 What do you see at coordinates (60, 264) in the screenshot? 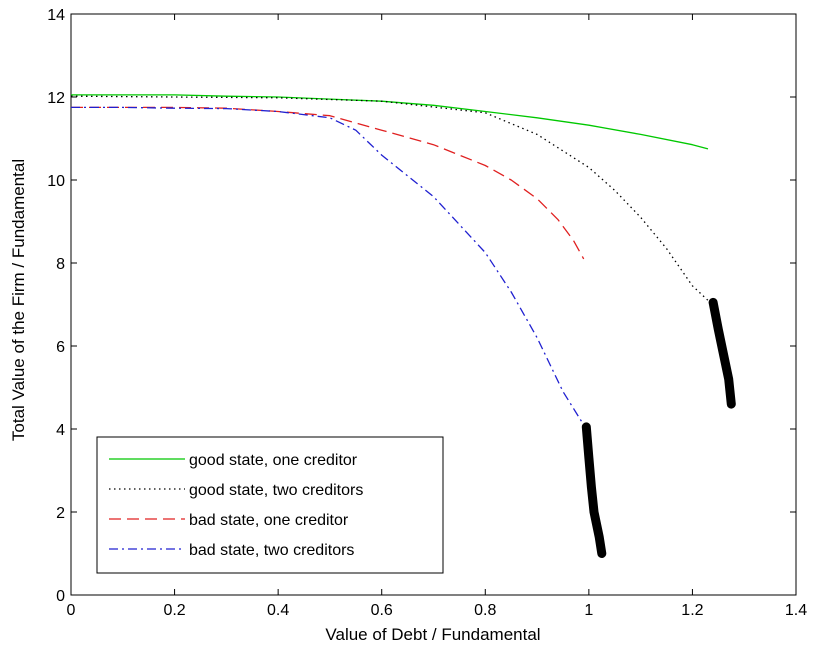
I see `y-tick-label: 8` at bounding box center [60, 264].